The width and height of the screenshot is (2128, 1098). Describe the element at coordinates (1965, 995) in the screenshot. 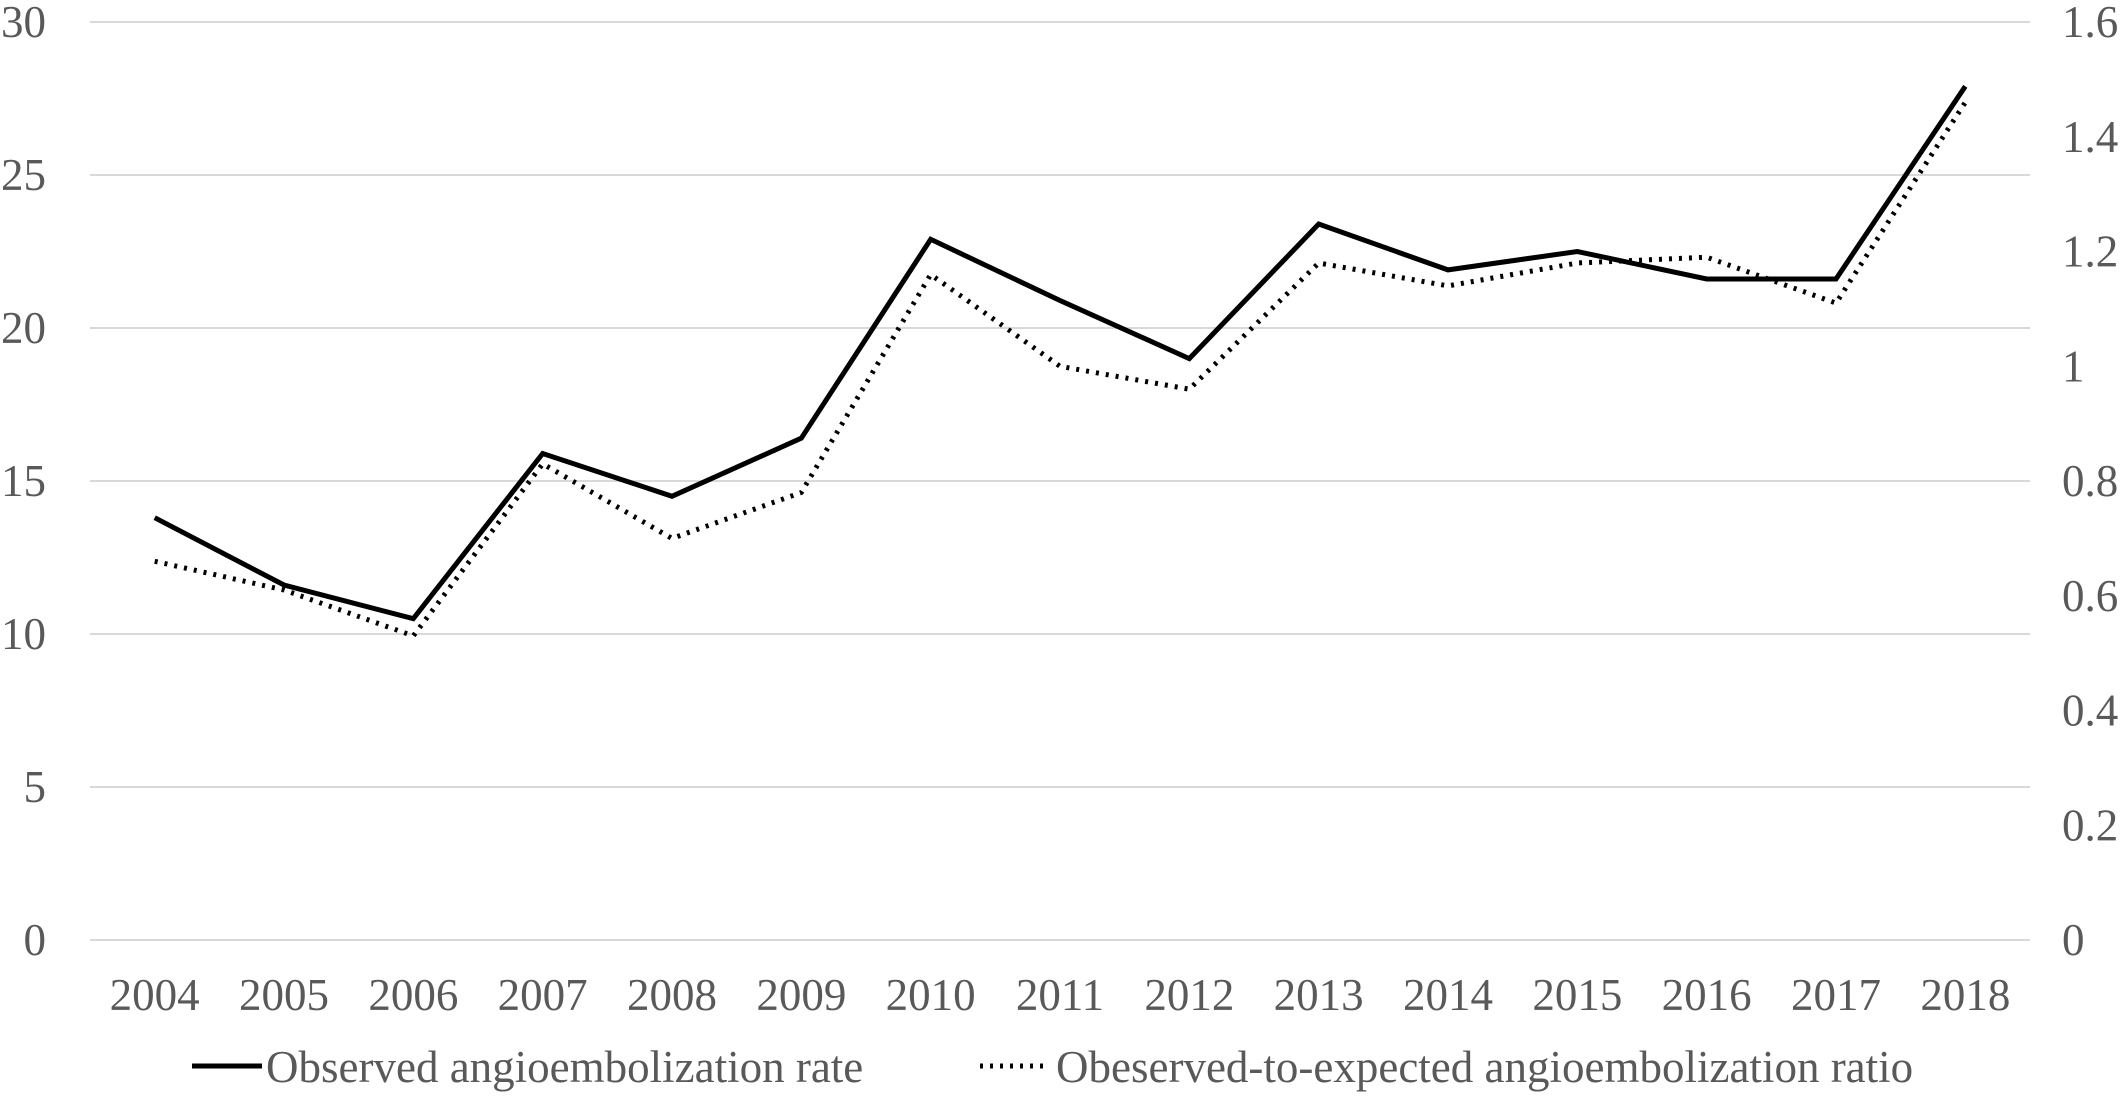

I see `x-tick-label: 2018` at that location.